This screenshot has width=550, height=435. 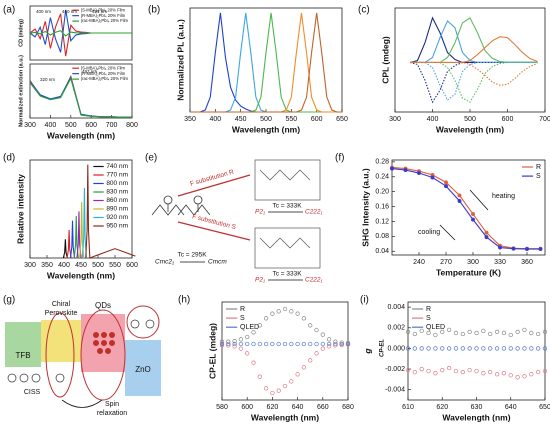 I want to click on annotation: 491 nm, so click(x=99, y=11).